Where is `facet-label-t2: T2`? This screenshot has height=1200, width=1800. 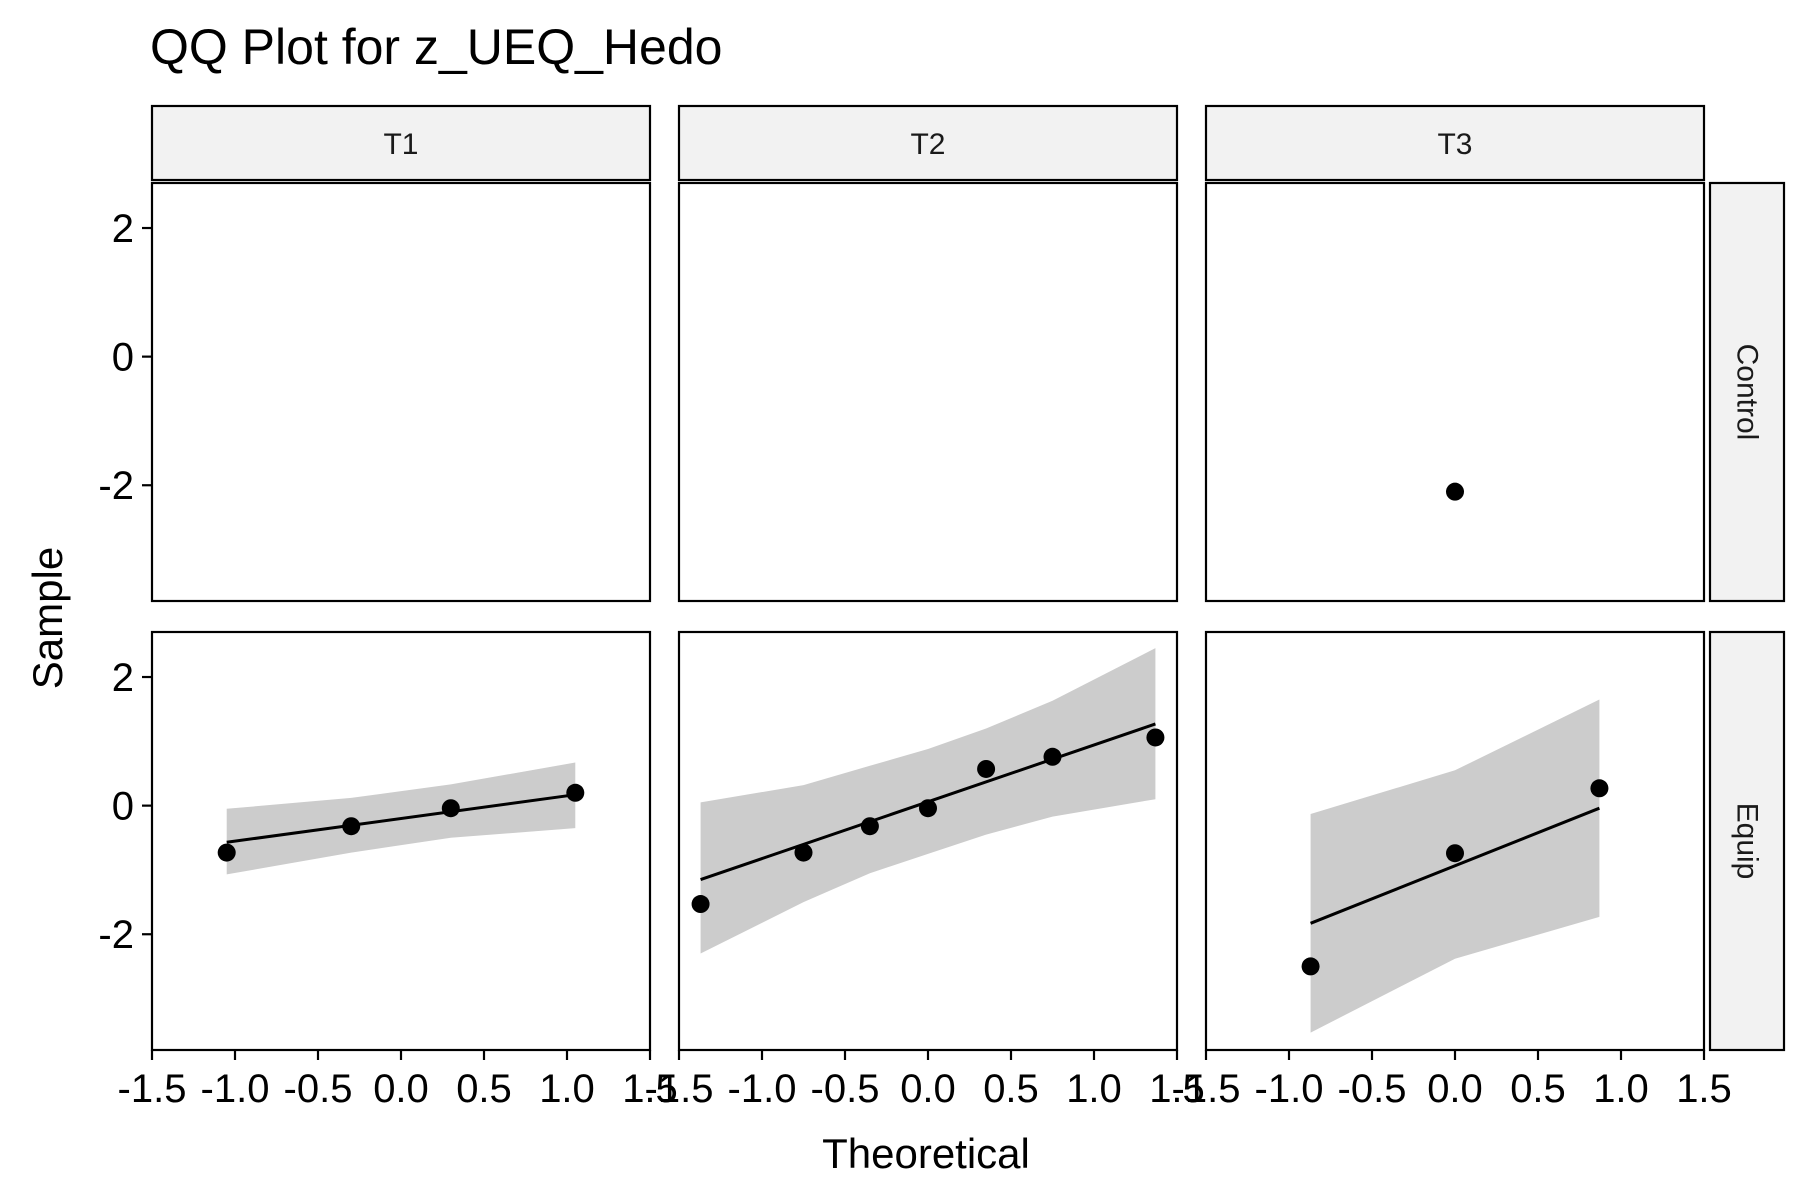
facet-label-t2: T2 is located at coordinates (927, 144).